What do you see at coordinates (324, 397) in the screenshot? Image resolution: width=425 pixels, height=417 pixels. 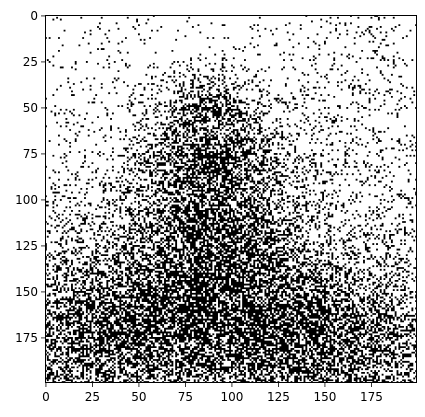 I see `x-tick-label: 150` at bounding box center [324, 397].